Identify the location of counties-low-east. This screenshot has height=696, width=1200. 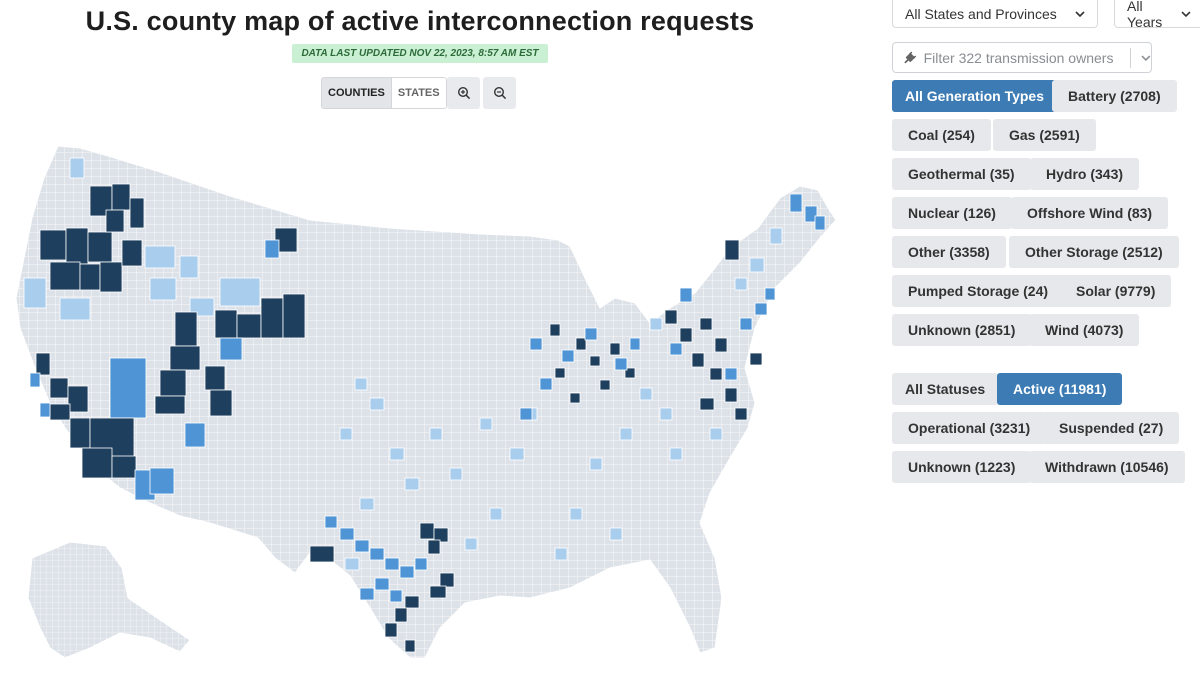
(668, 394).